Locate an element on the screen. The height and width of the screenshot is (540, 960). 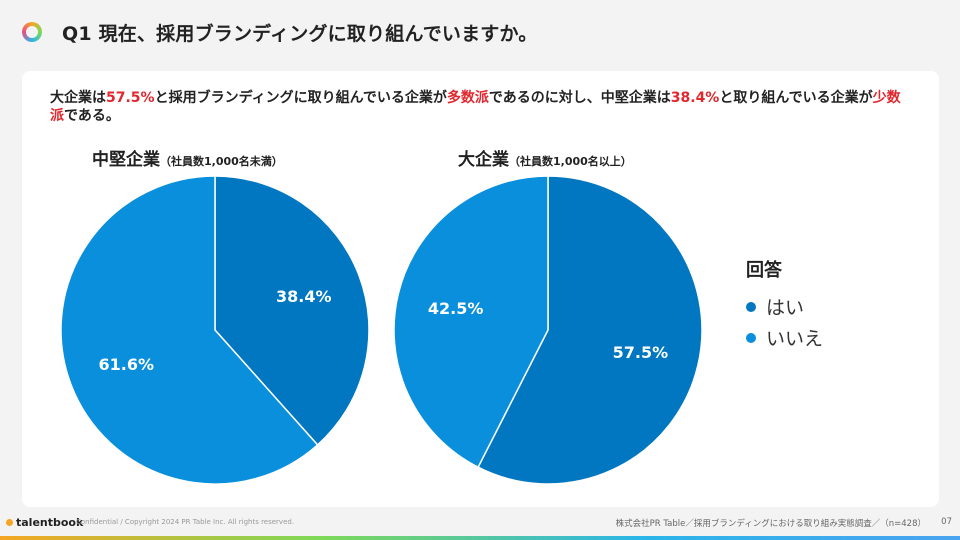
legend-title: 回答 is located at coordinates (764, 270).